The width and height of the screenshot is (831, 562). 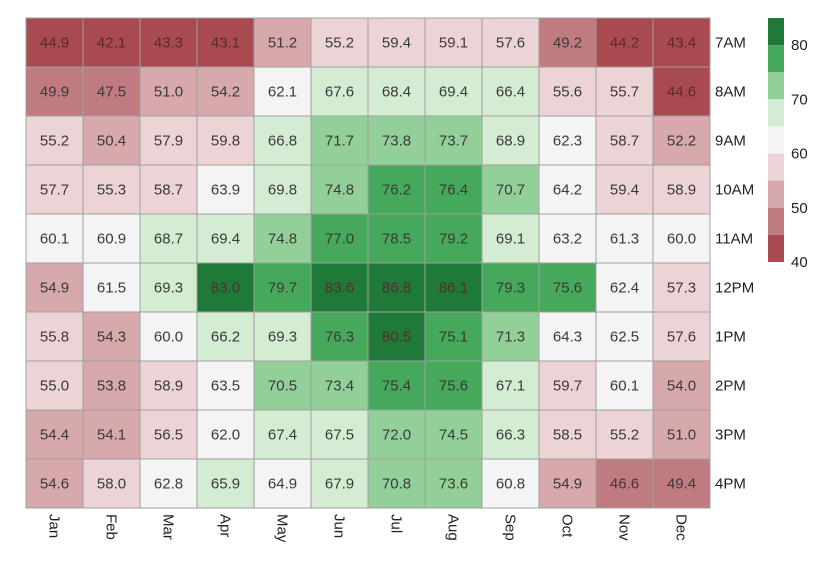 I want to click on cell-value-label: 50.4, so click(x=111, y=141).